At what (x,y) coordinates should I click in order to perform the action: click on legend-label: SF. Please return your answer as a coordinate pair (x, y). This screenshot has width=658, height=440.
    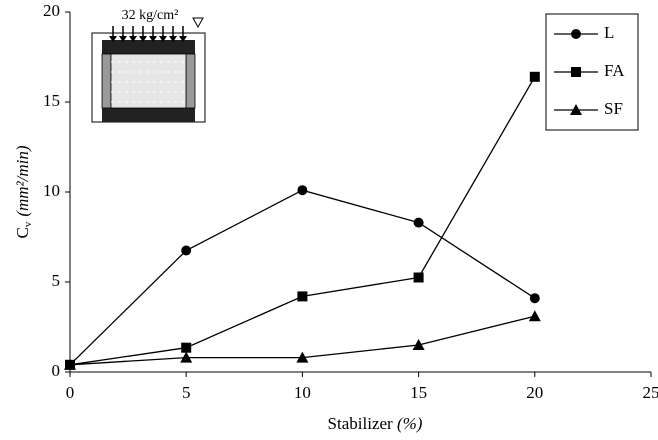
    Looking at the image, I should click on (613, 108).